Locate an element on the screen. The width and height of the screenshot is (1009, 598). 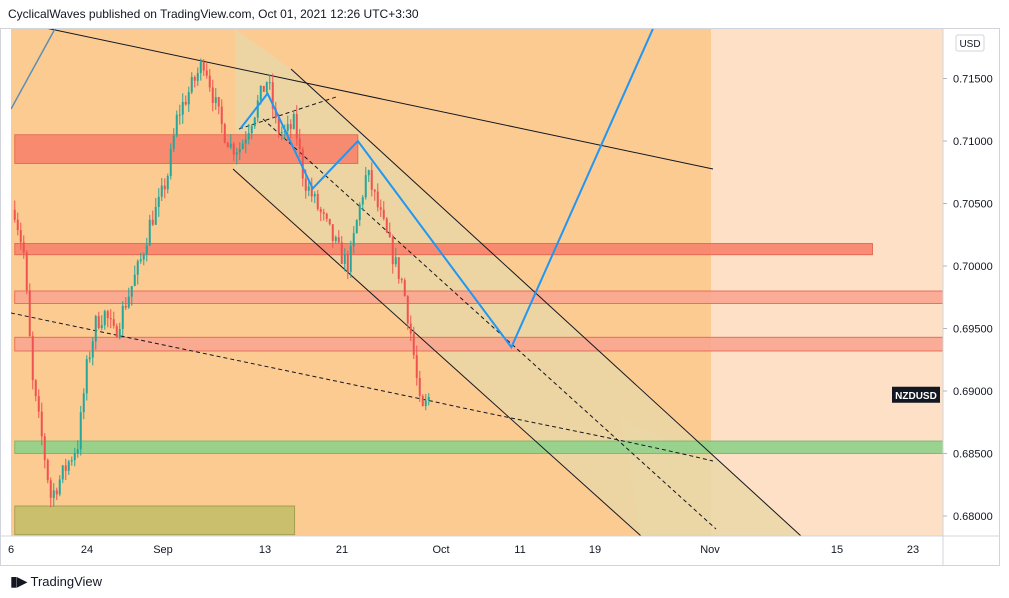
x-tick-label: 15 is located at coordinates (837, 550).